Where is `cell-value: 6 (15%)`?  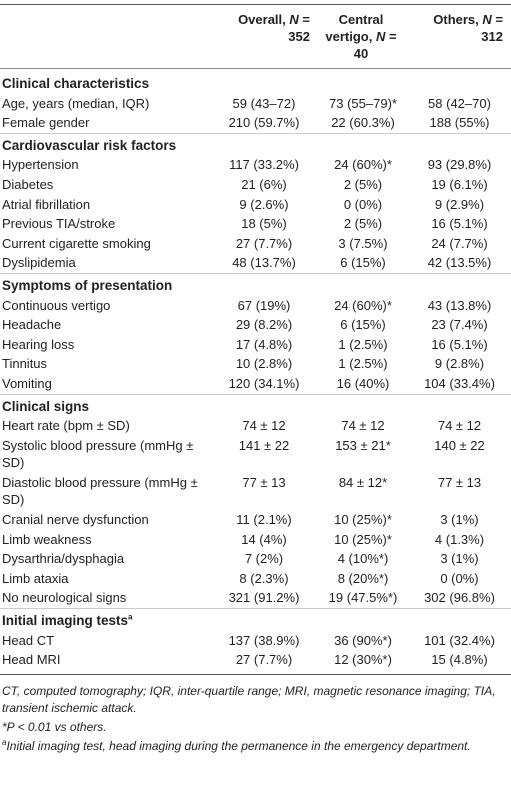
cell-value: 6 (15%) is located at coordinates (363, 325).